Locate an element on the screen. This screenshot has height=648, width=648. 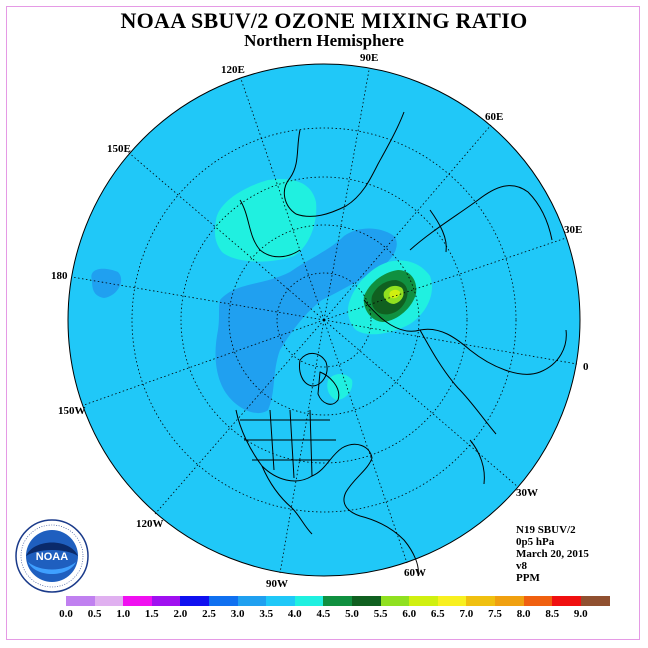
colorbar-tick-label: 3.5 is located at coordinates (266, 614).